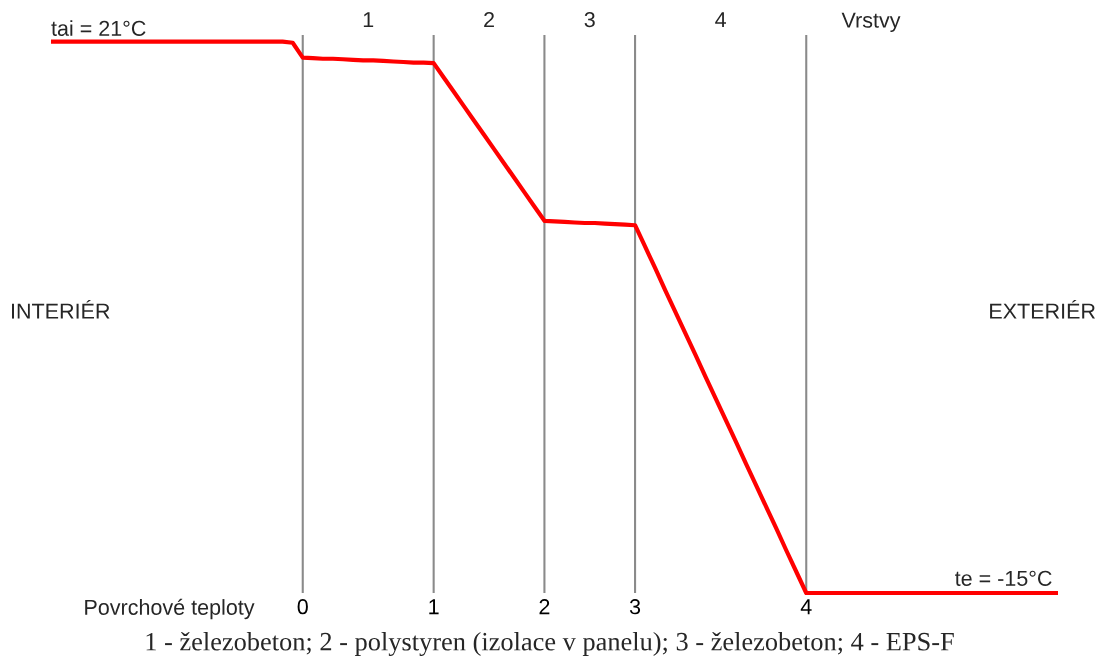 The width and height of the screenshot is (1099, 661). I want to click on text: 2, so click(489, 19).